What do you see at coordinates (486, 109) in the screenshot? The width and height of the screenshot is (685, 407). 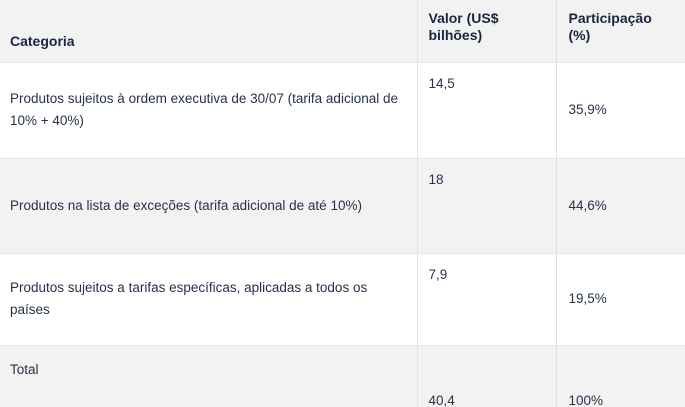 I see `cell-valor: 14,5` at bounding box center [486, 109].